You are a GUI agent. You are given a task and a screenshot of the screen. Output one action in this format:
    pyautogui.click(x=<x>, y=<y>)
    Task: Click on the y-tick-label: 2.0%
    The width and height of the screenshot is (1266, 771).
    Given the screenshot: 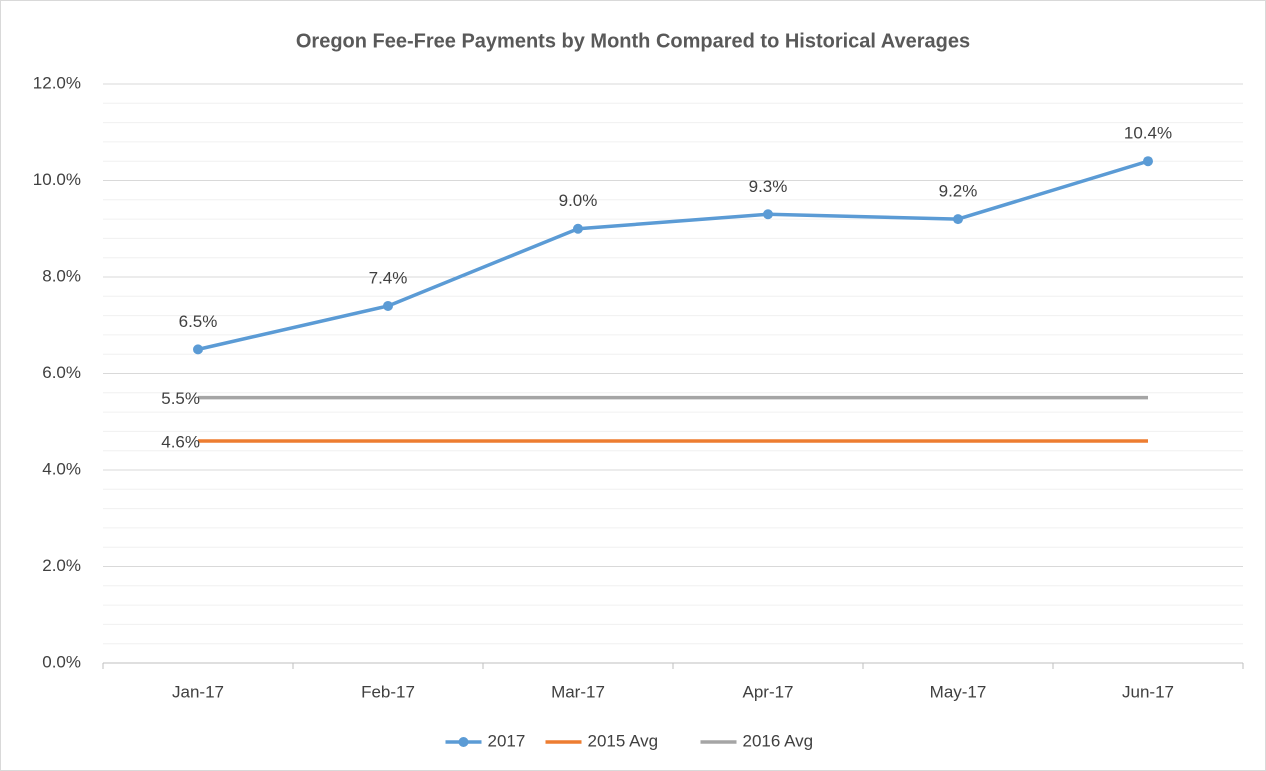 What is the action you would take?
    pyautogui.click(x=61, y=565)
    